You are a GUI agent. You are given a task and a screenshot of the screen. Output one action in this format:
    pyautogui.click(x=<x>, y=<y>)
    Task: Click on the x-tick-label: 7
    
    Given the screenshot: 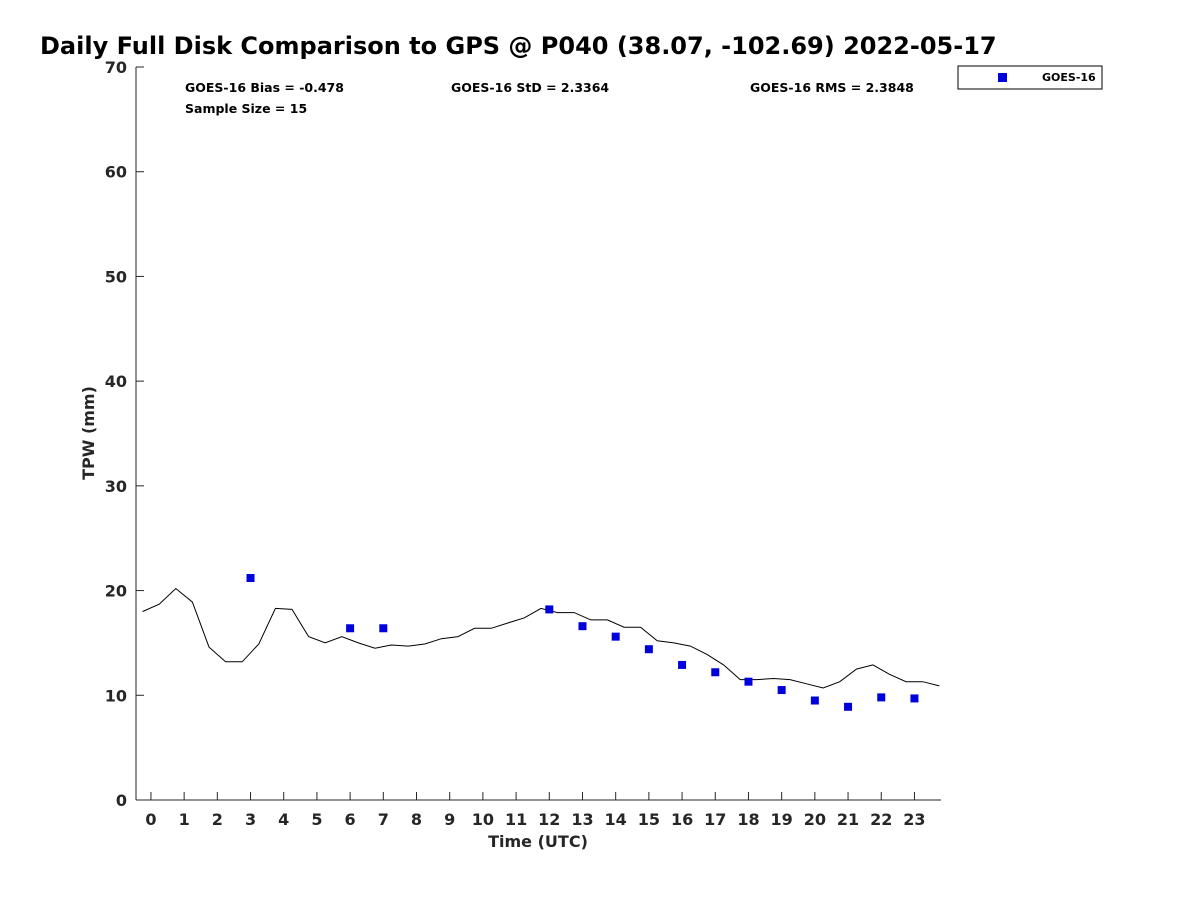 What is the action you would take?
    pyautogui.click(x=383, y=819)
    